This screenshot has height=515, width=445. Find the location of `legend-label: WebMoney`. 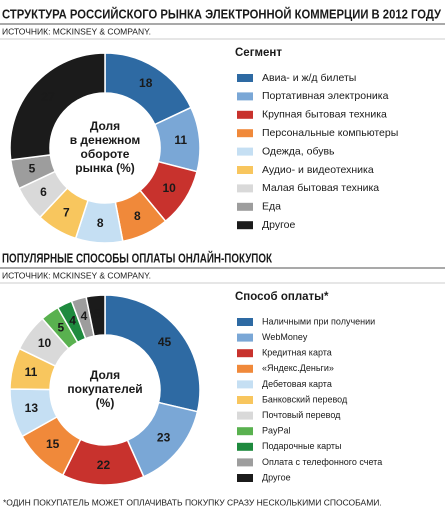

legend-label: WebMoney is located at coordinates (285, 337).